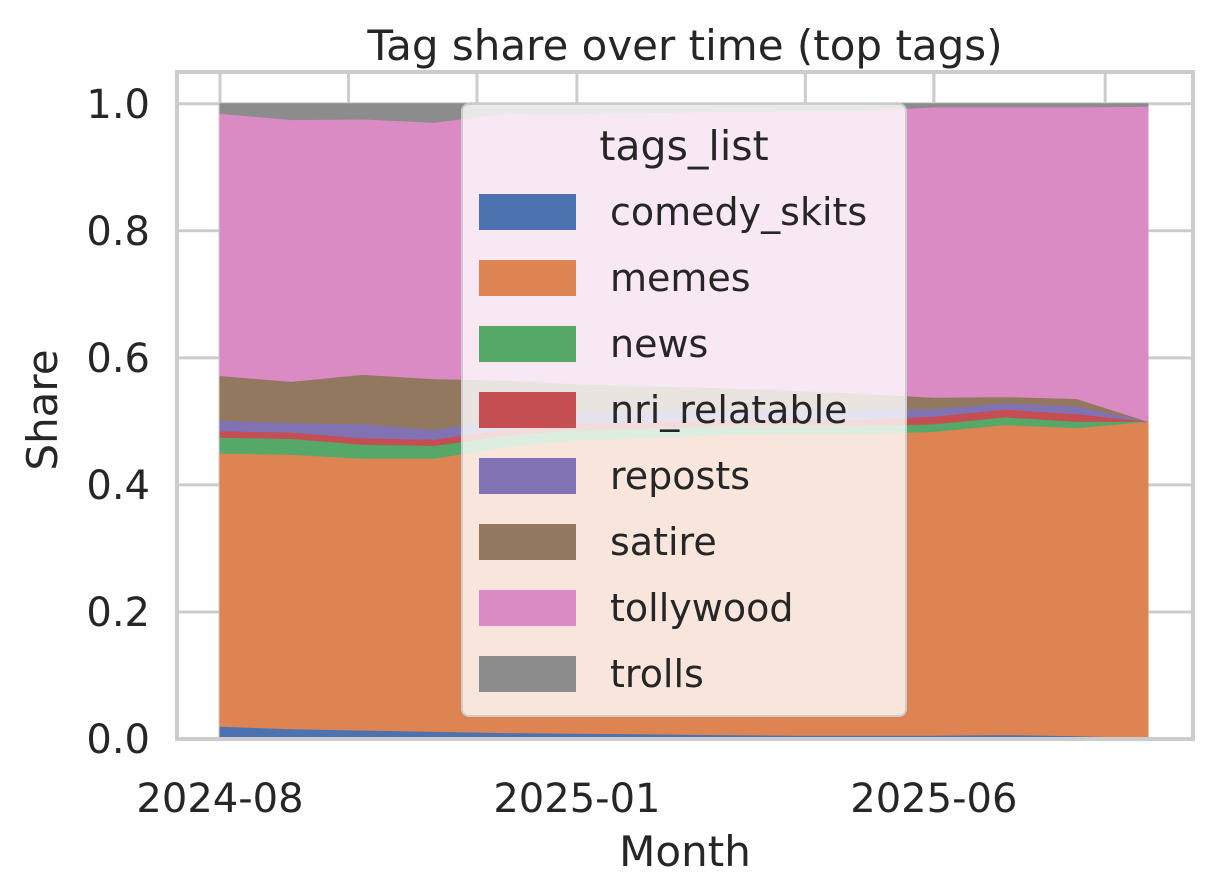  I want to click on legend-swatch-nri-relatable, so click(527, 410).